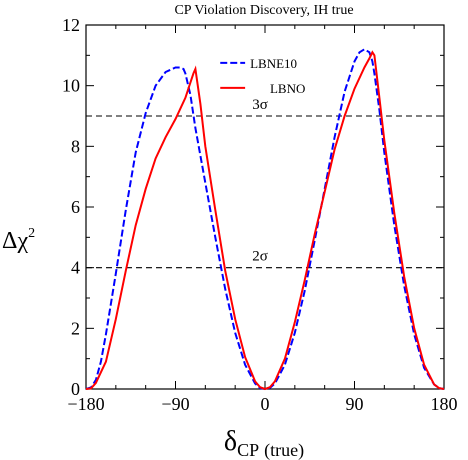 This screenshot has width=468, height=460. What do you see at coordinates (444, 404) in the screenshot?
I see `x-tick-label: 180` at bounding box center [444, 404].